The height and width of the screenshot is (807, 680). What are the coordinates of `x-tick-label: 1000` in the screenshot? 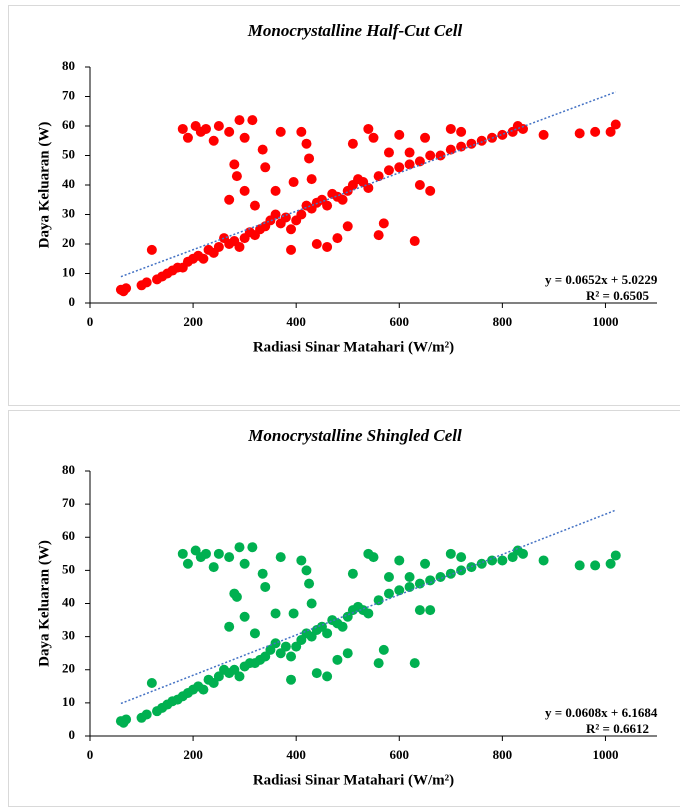 It's located at (605, 754).